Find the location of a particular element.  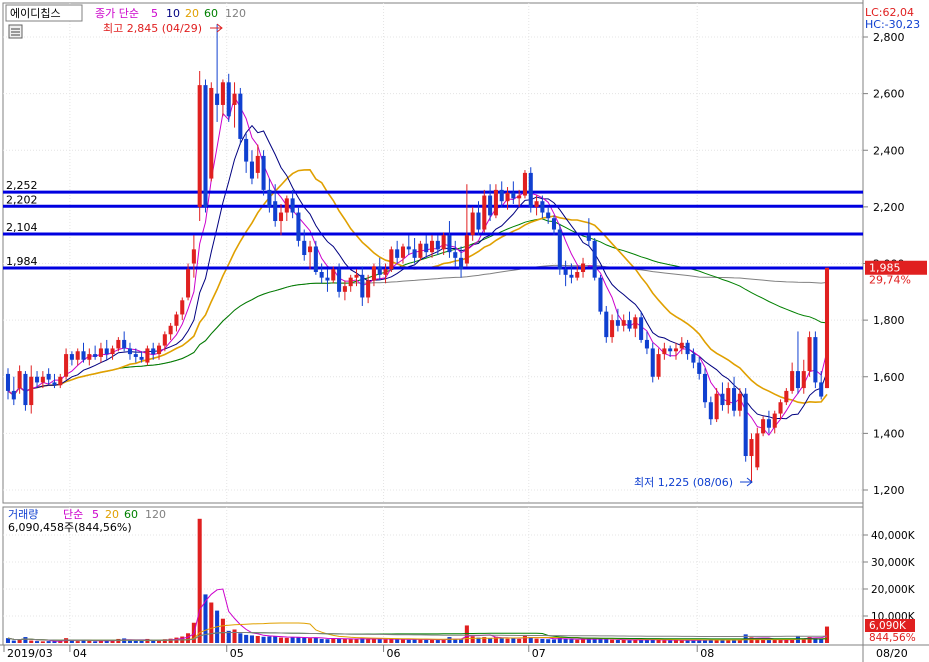

last-price-change: 29,74% is located at coordinates (890, 280).